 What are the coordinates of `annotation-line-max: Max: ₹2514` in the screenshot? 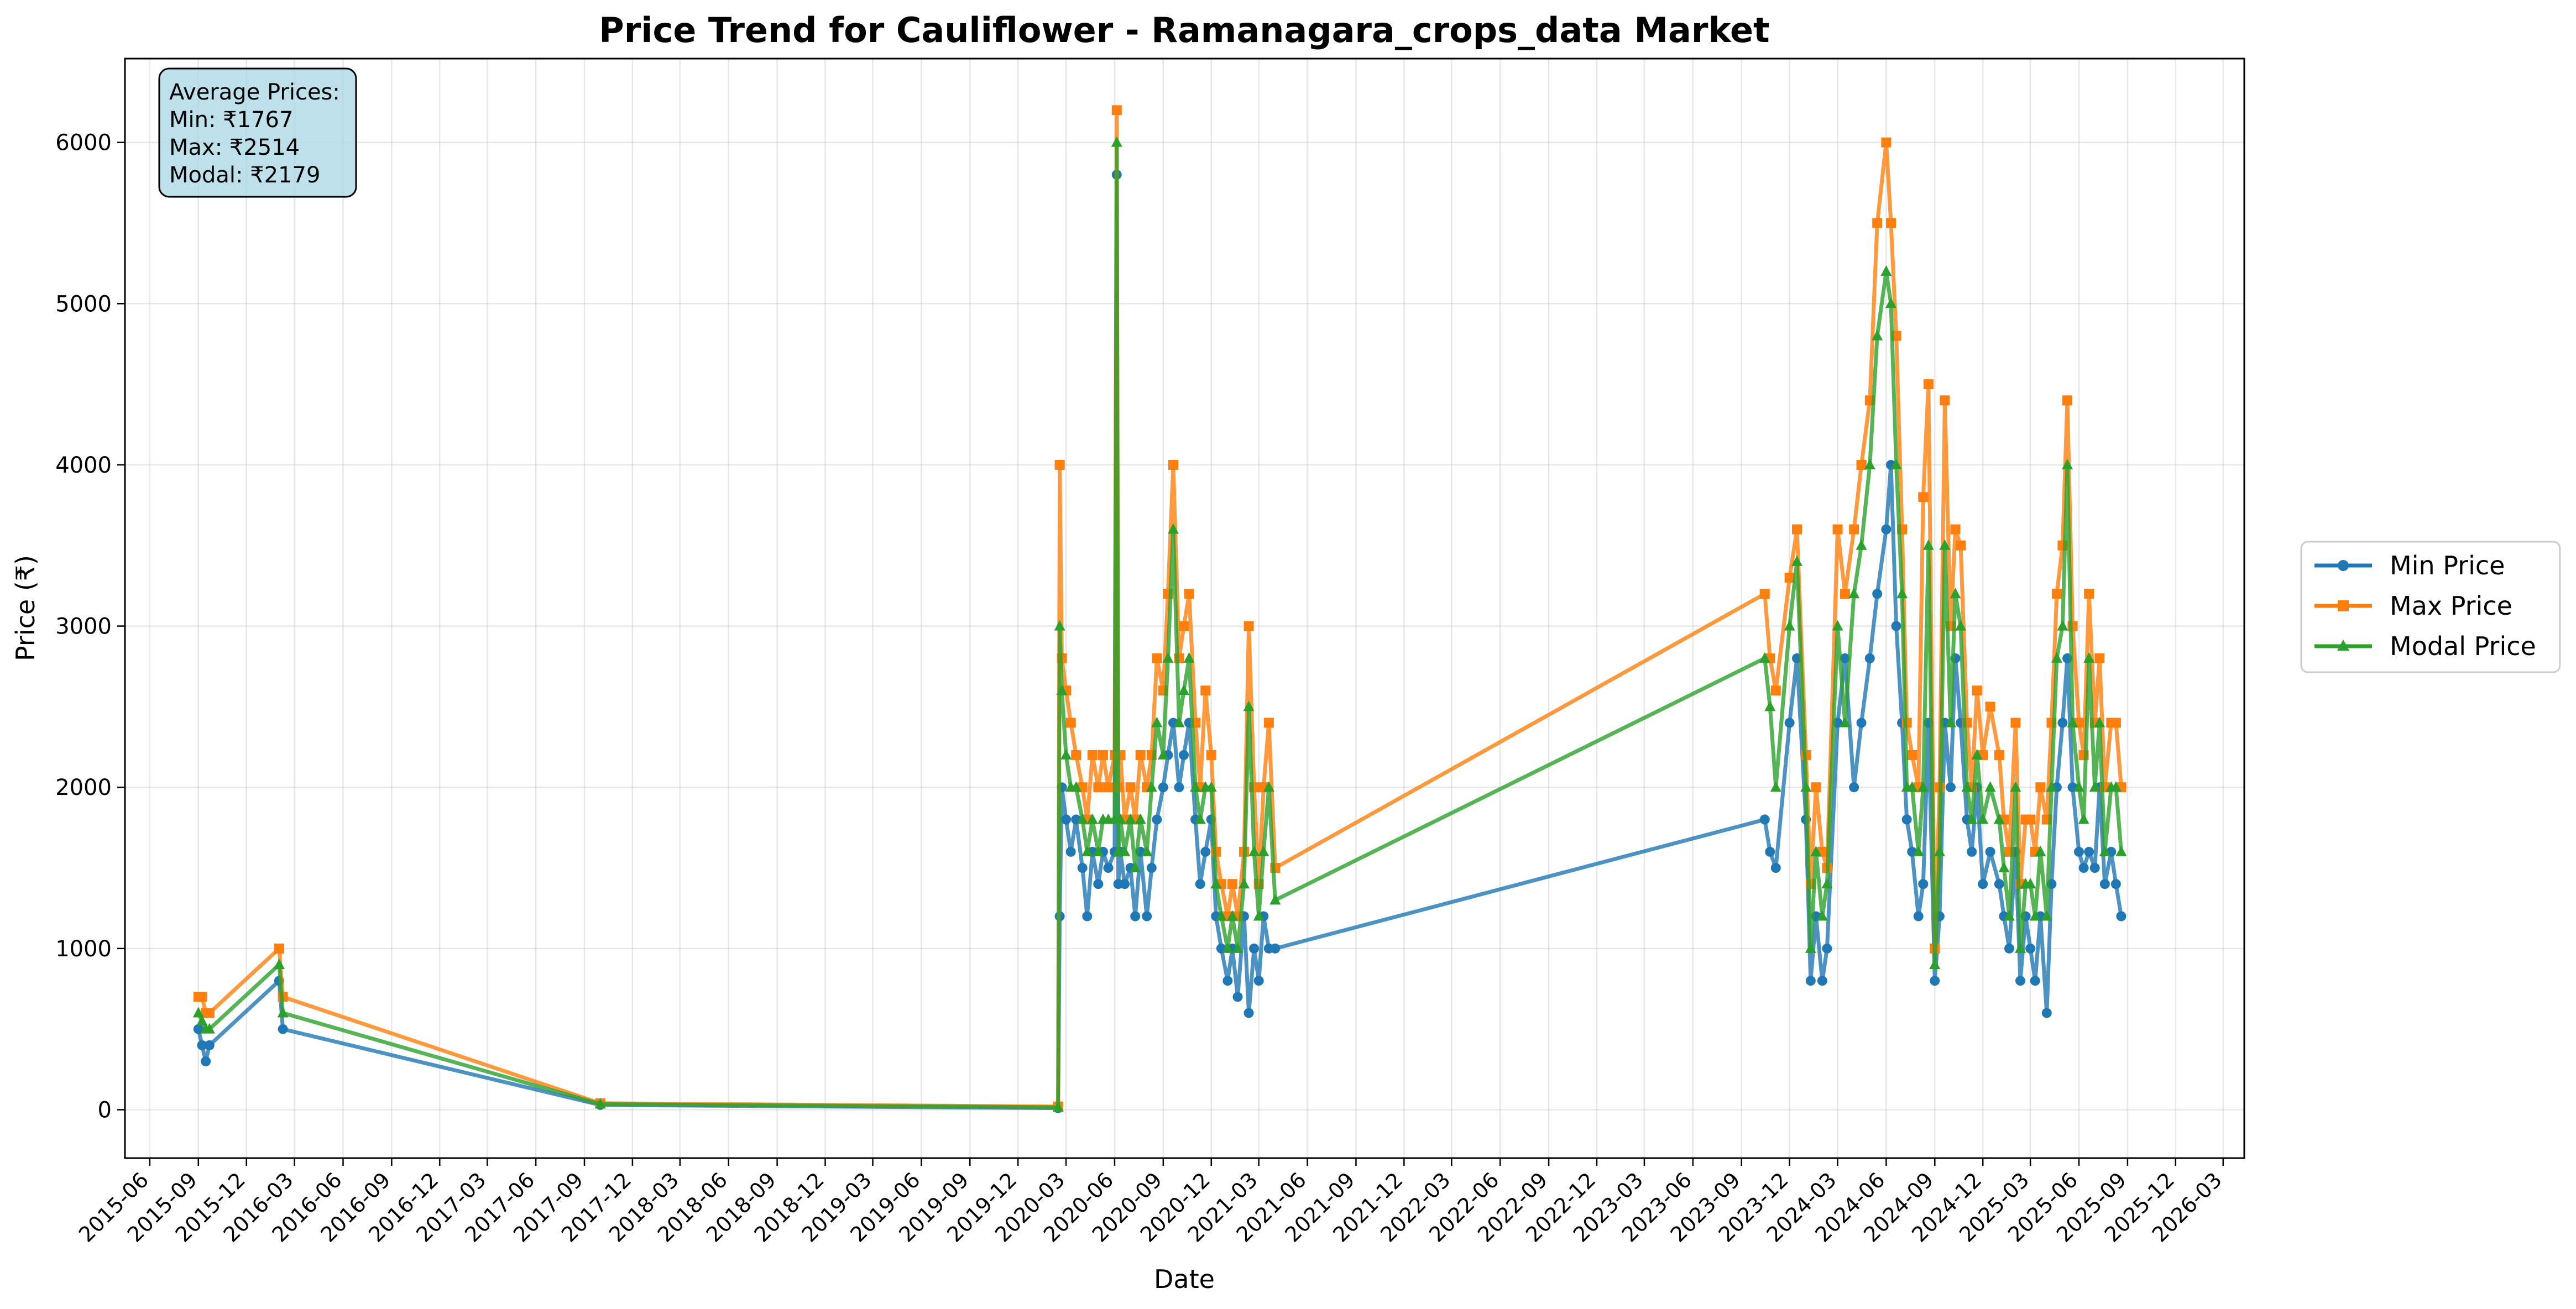 It's located at (234, 147).